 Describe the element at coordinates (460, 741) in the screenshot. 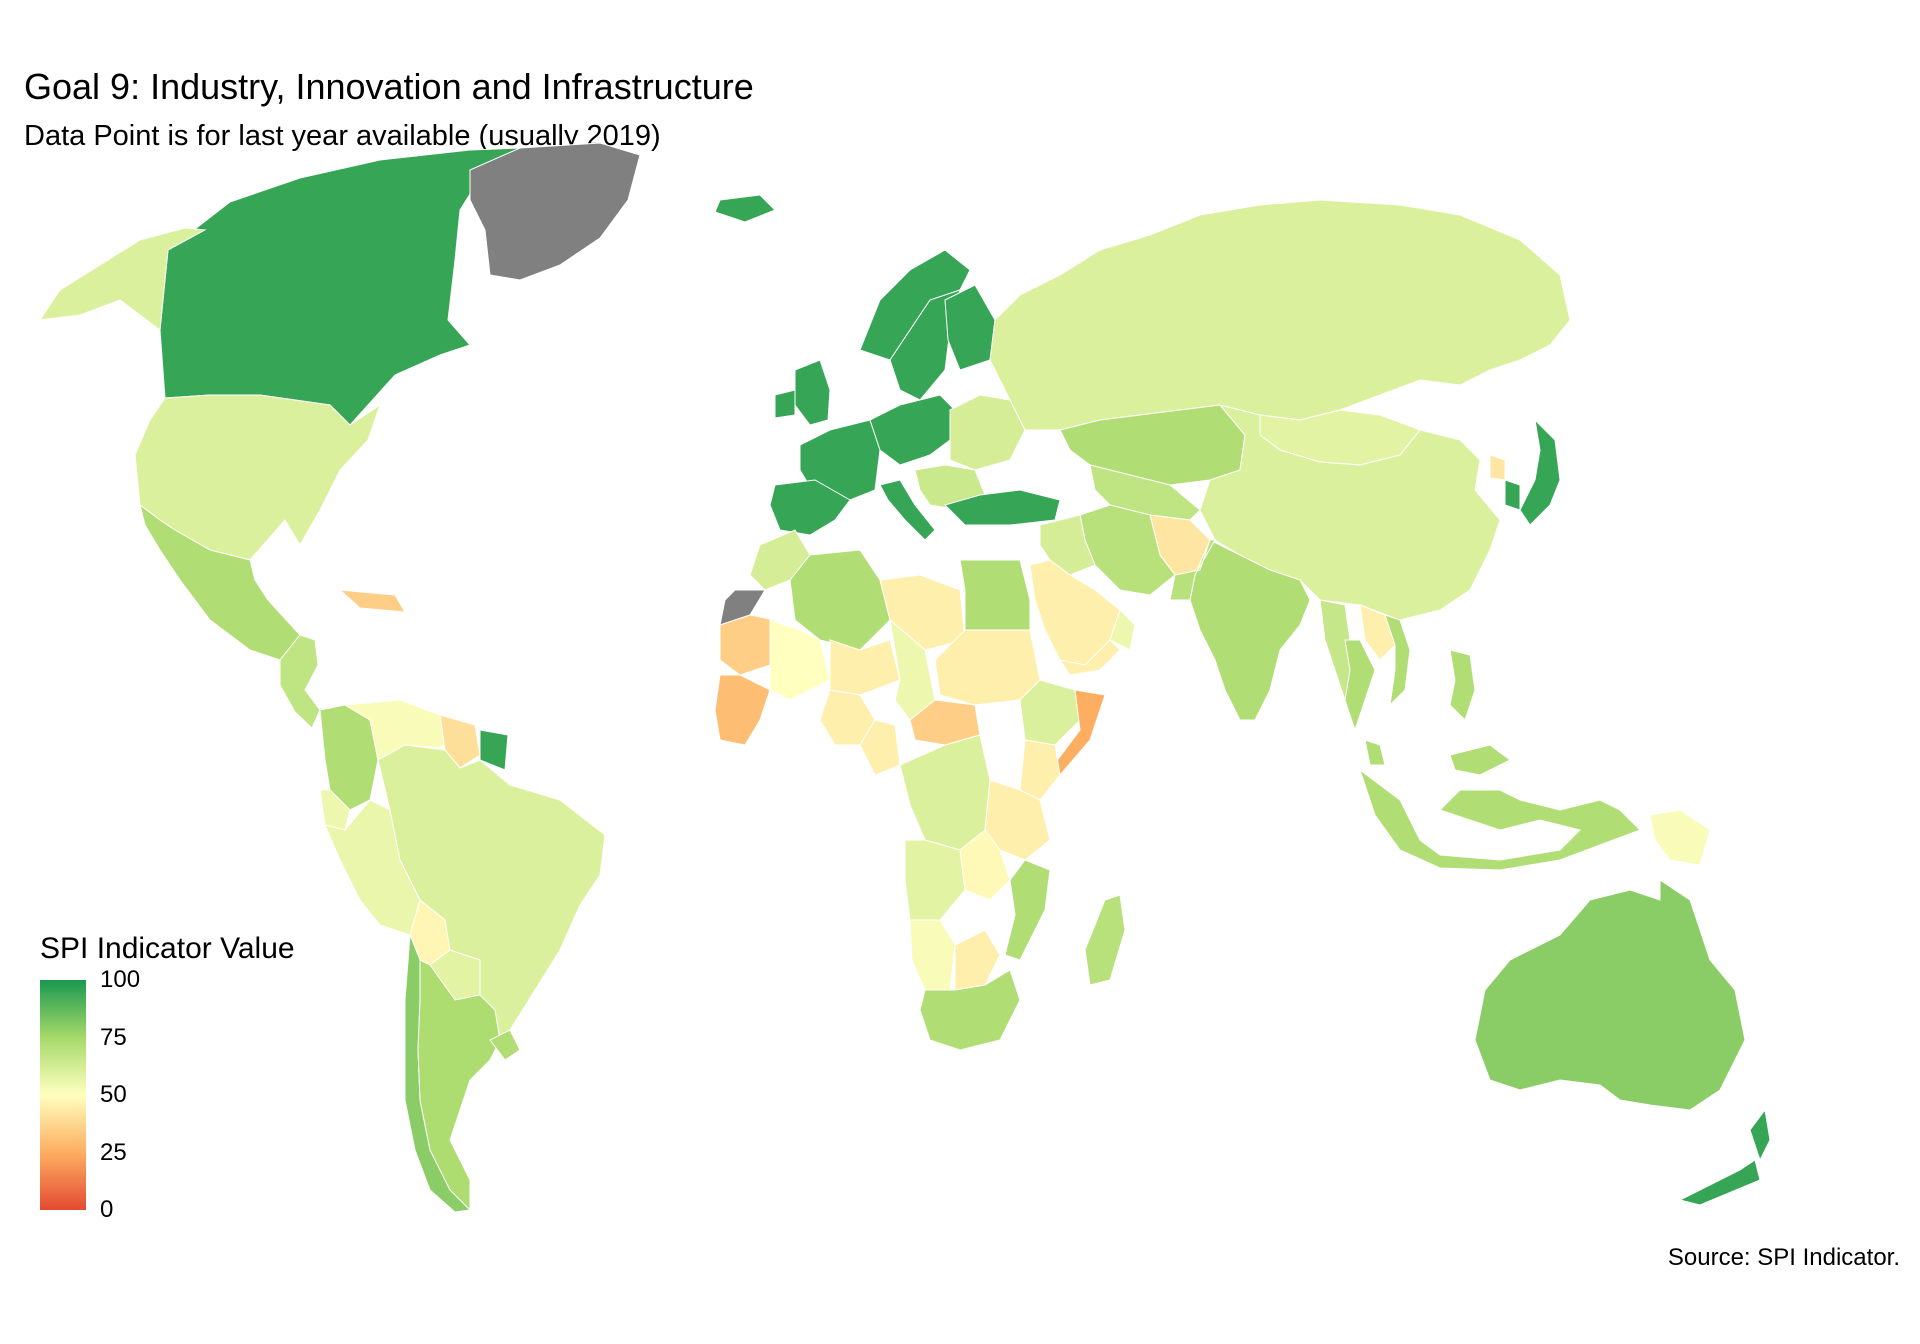

I see `region-guyana` at that location.